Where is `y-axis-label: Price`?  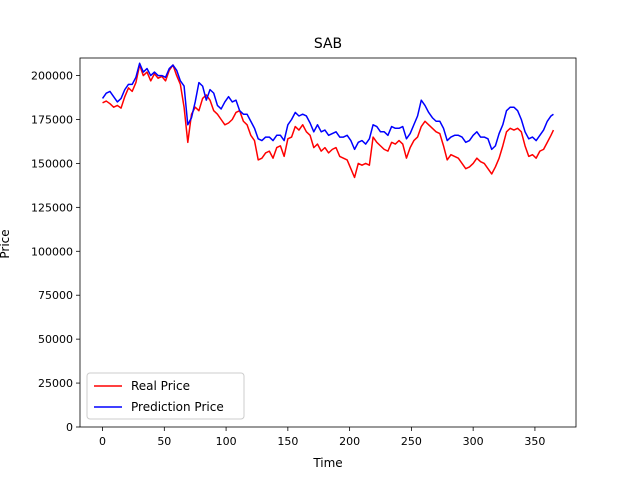
y-axis-label: Price is located at coordinates (6, 243).